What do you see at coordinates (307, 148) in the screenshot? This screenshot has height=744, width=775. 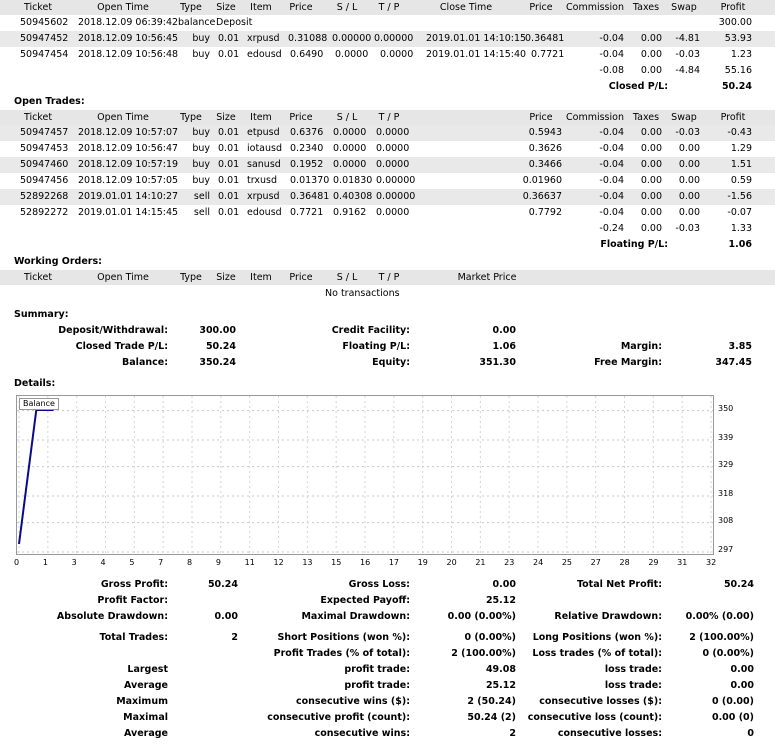 I see `price-cell: 0.2340` at bounding box center [307, 148].